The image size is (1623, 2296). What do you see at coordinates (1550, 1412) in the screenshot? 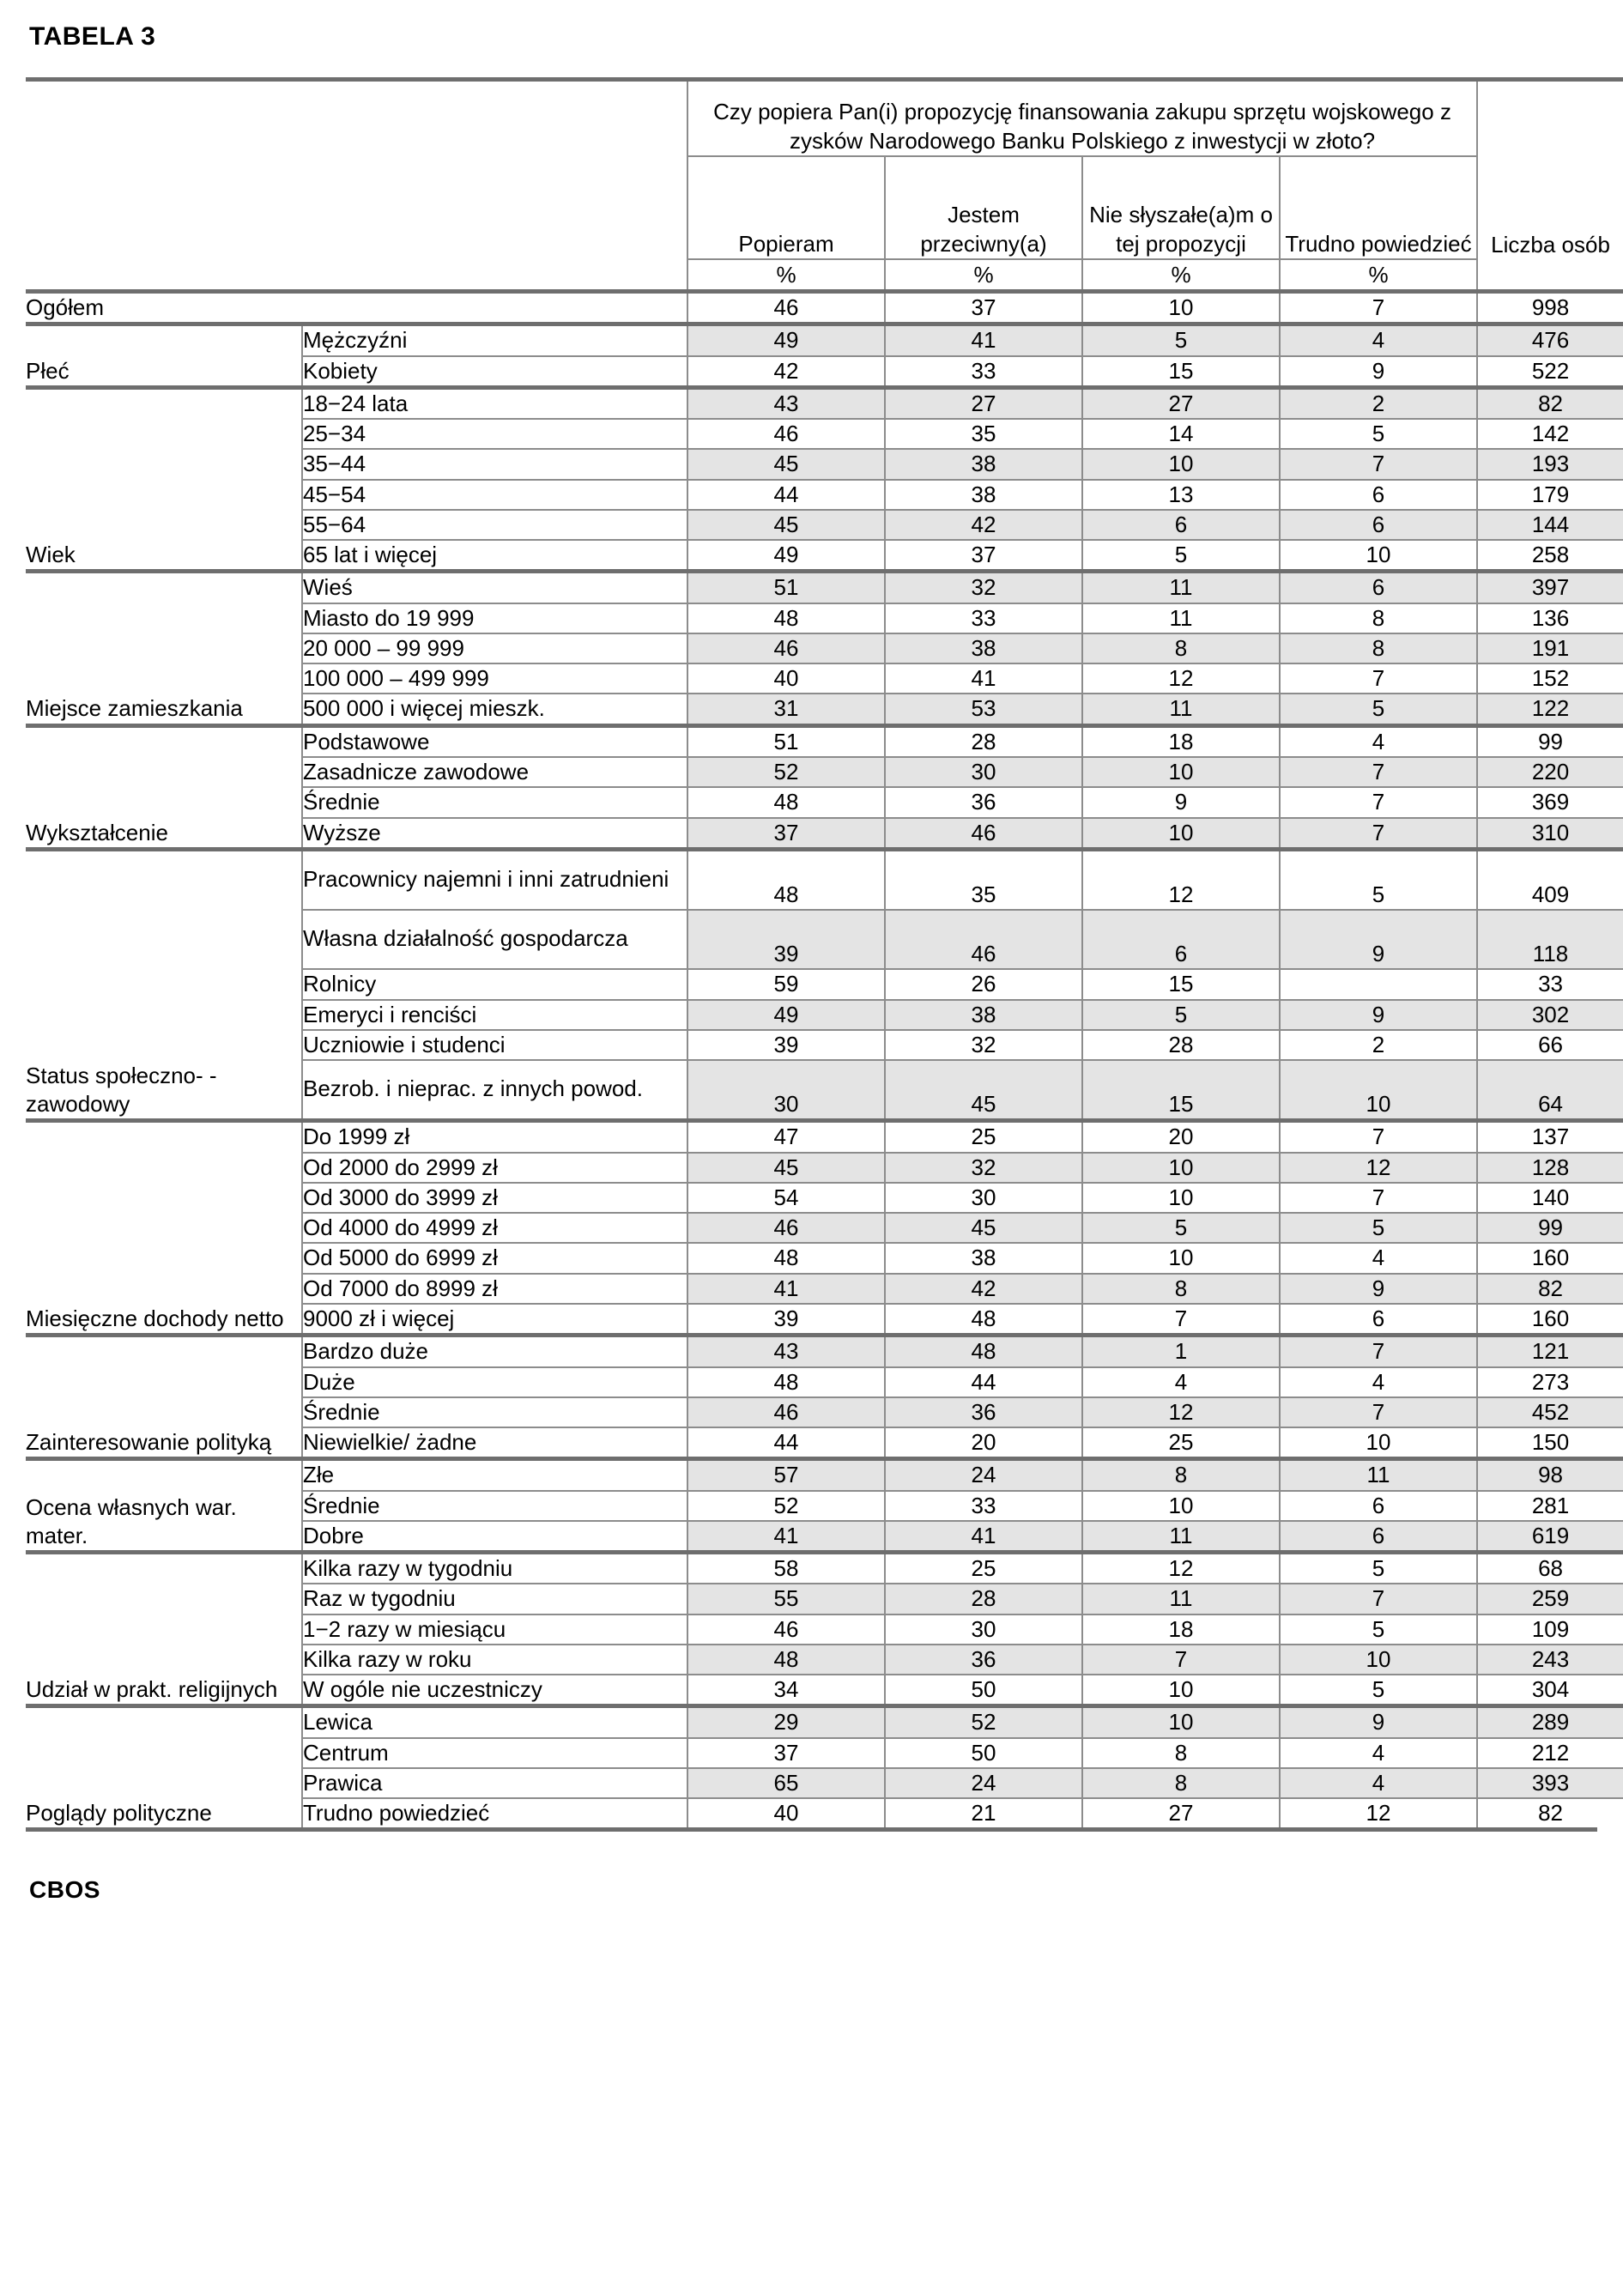
I see `cell-count: 452` at bounding box center [1550, 1412].